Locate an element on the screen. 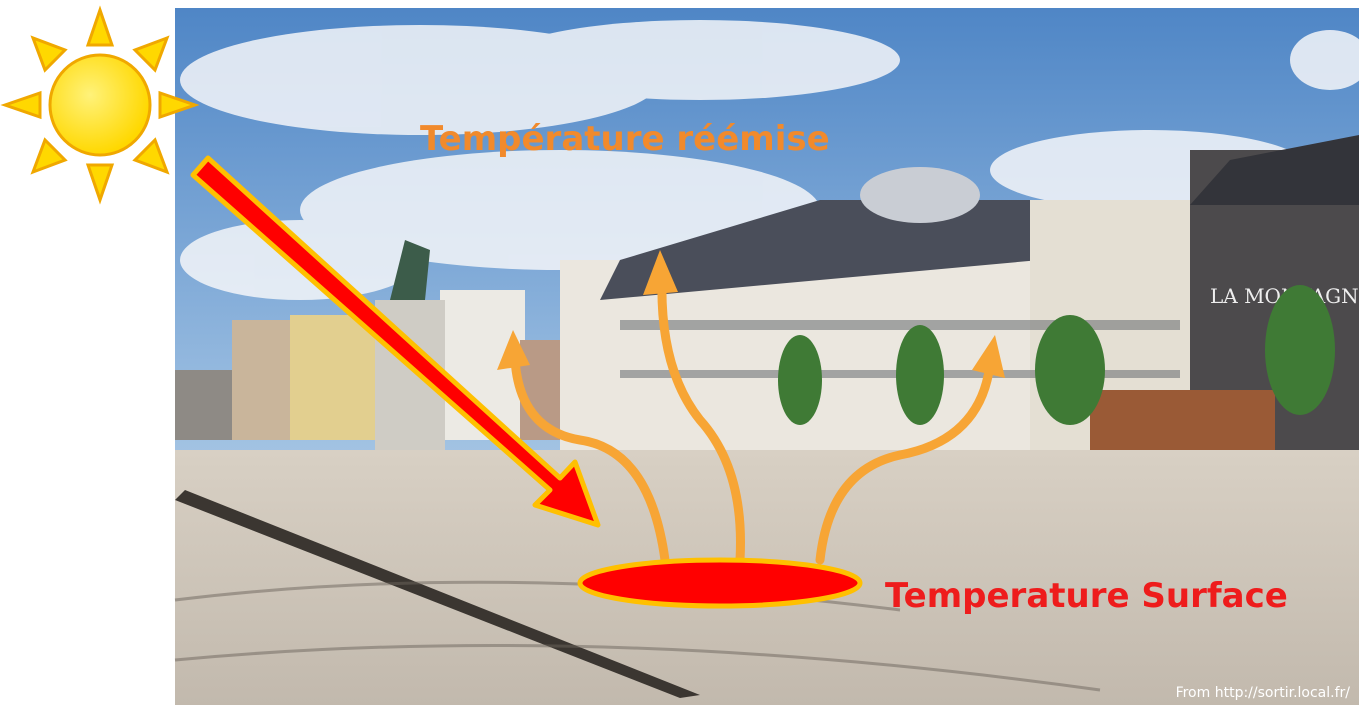 The width and height of the screenshot is (1359, 713). reemitted-label: Température réémise is located at coordinates (625, 139).